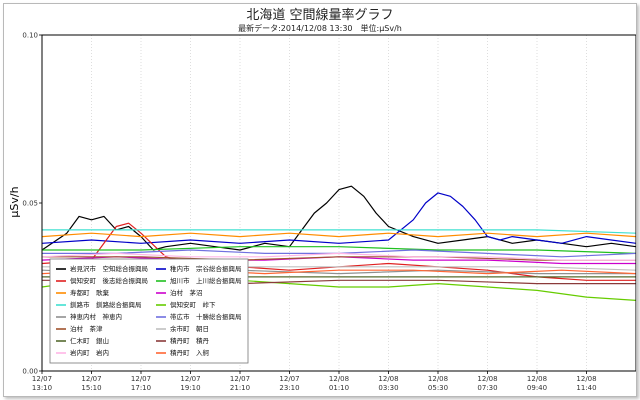  What do you see at coordinates (149, 311) in the screenshot?
I see `legend-box` at bounding box center [149, 311].